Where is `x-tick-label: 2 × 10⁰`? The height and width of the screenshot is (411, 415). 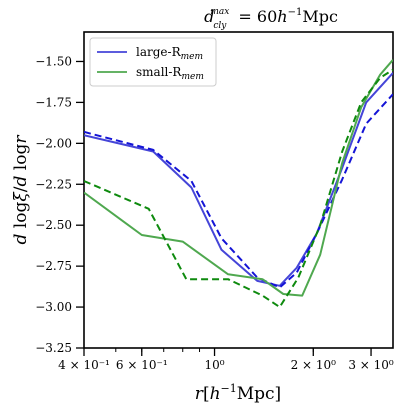 x-tick-label: 2 × 10⁰ is located at coordinates (314, 365).